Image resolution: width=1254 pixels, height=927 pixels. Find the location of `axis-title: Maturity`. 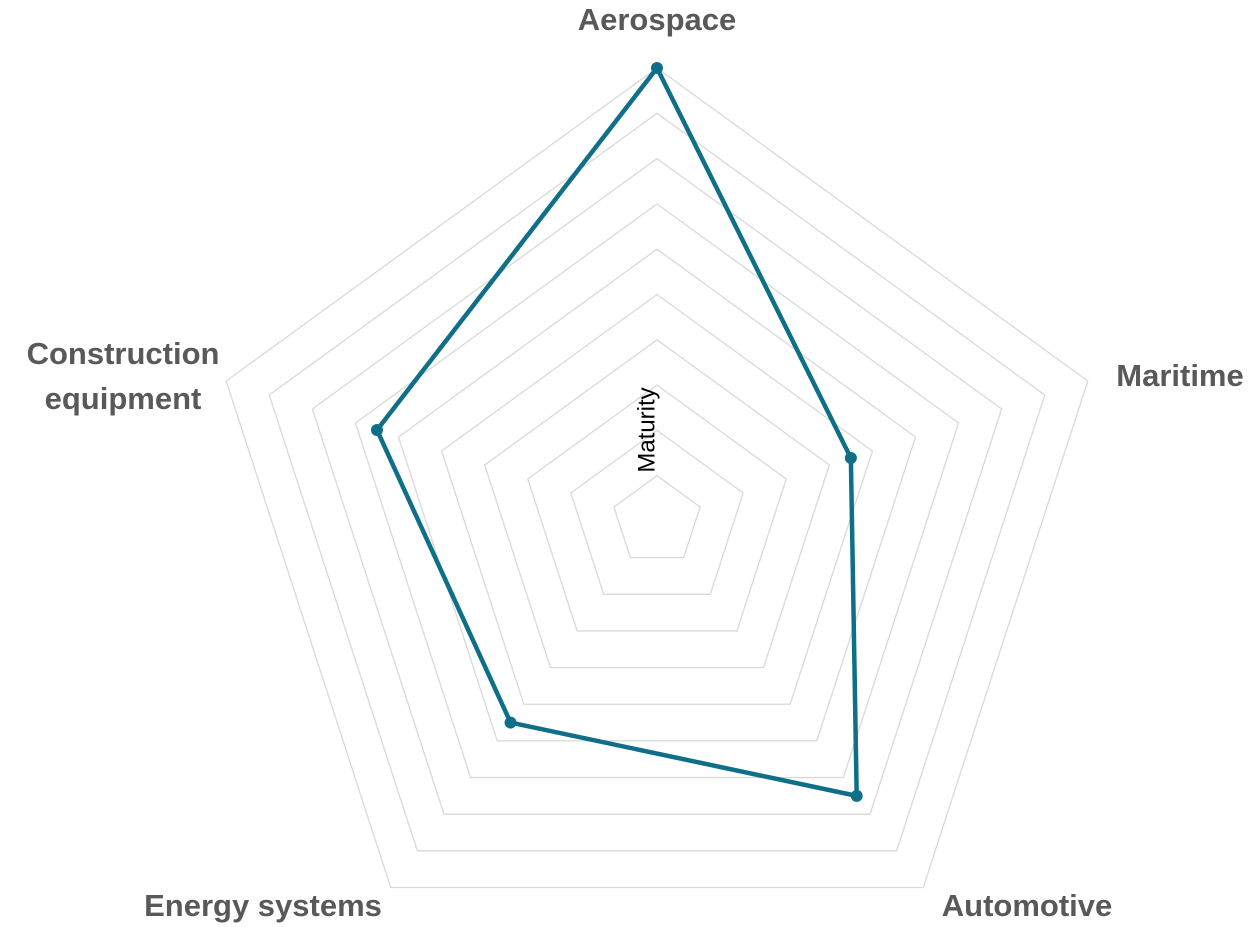

axis-title: Maturity is located at coordinates (646, 429).